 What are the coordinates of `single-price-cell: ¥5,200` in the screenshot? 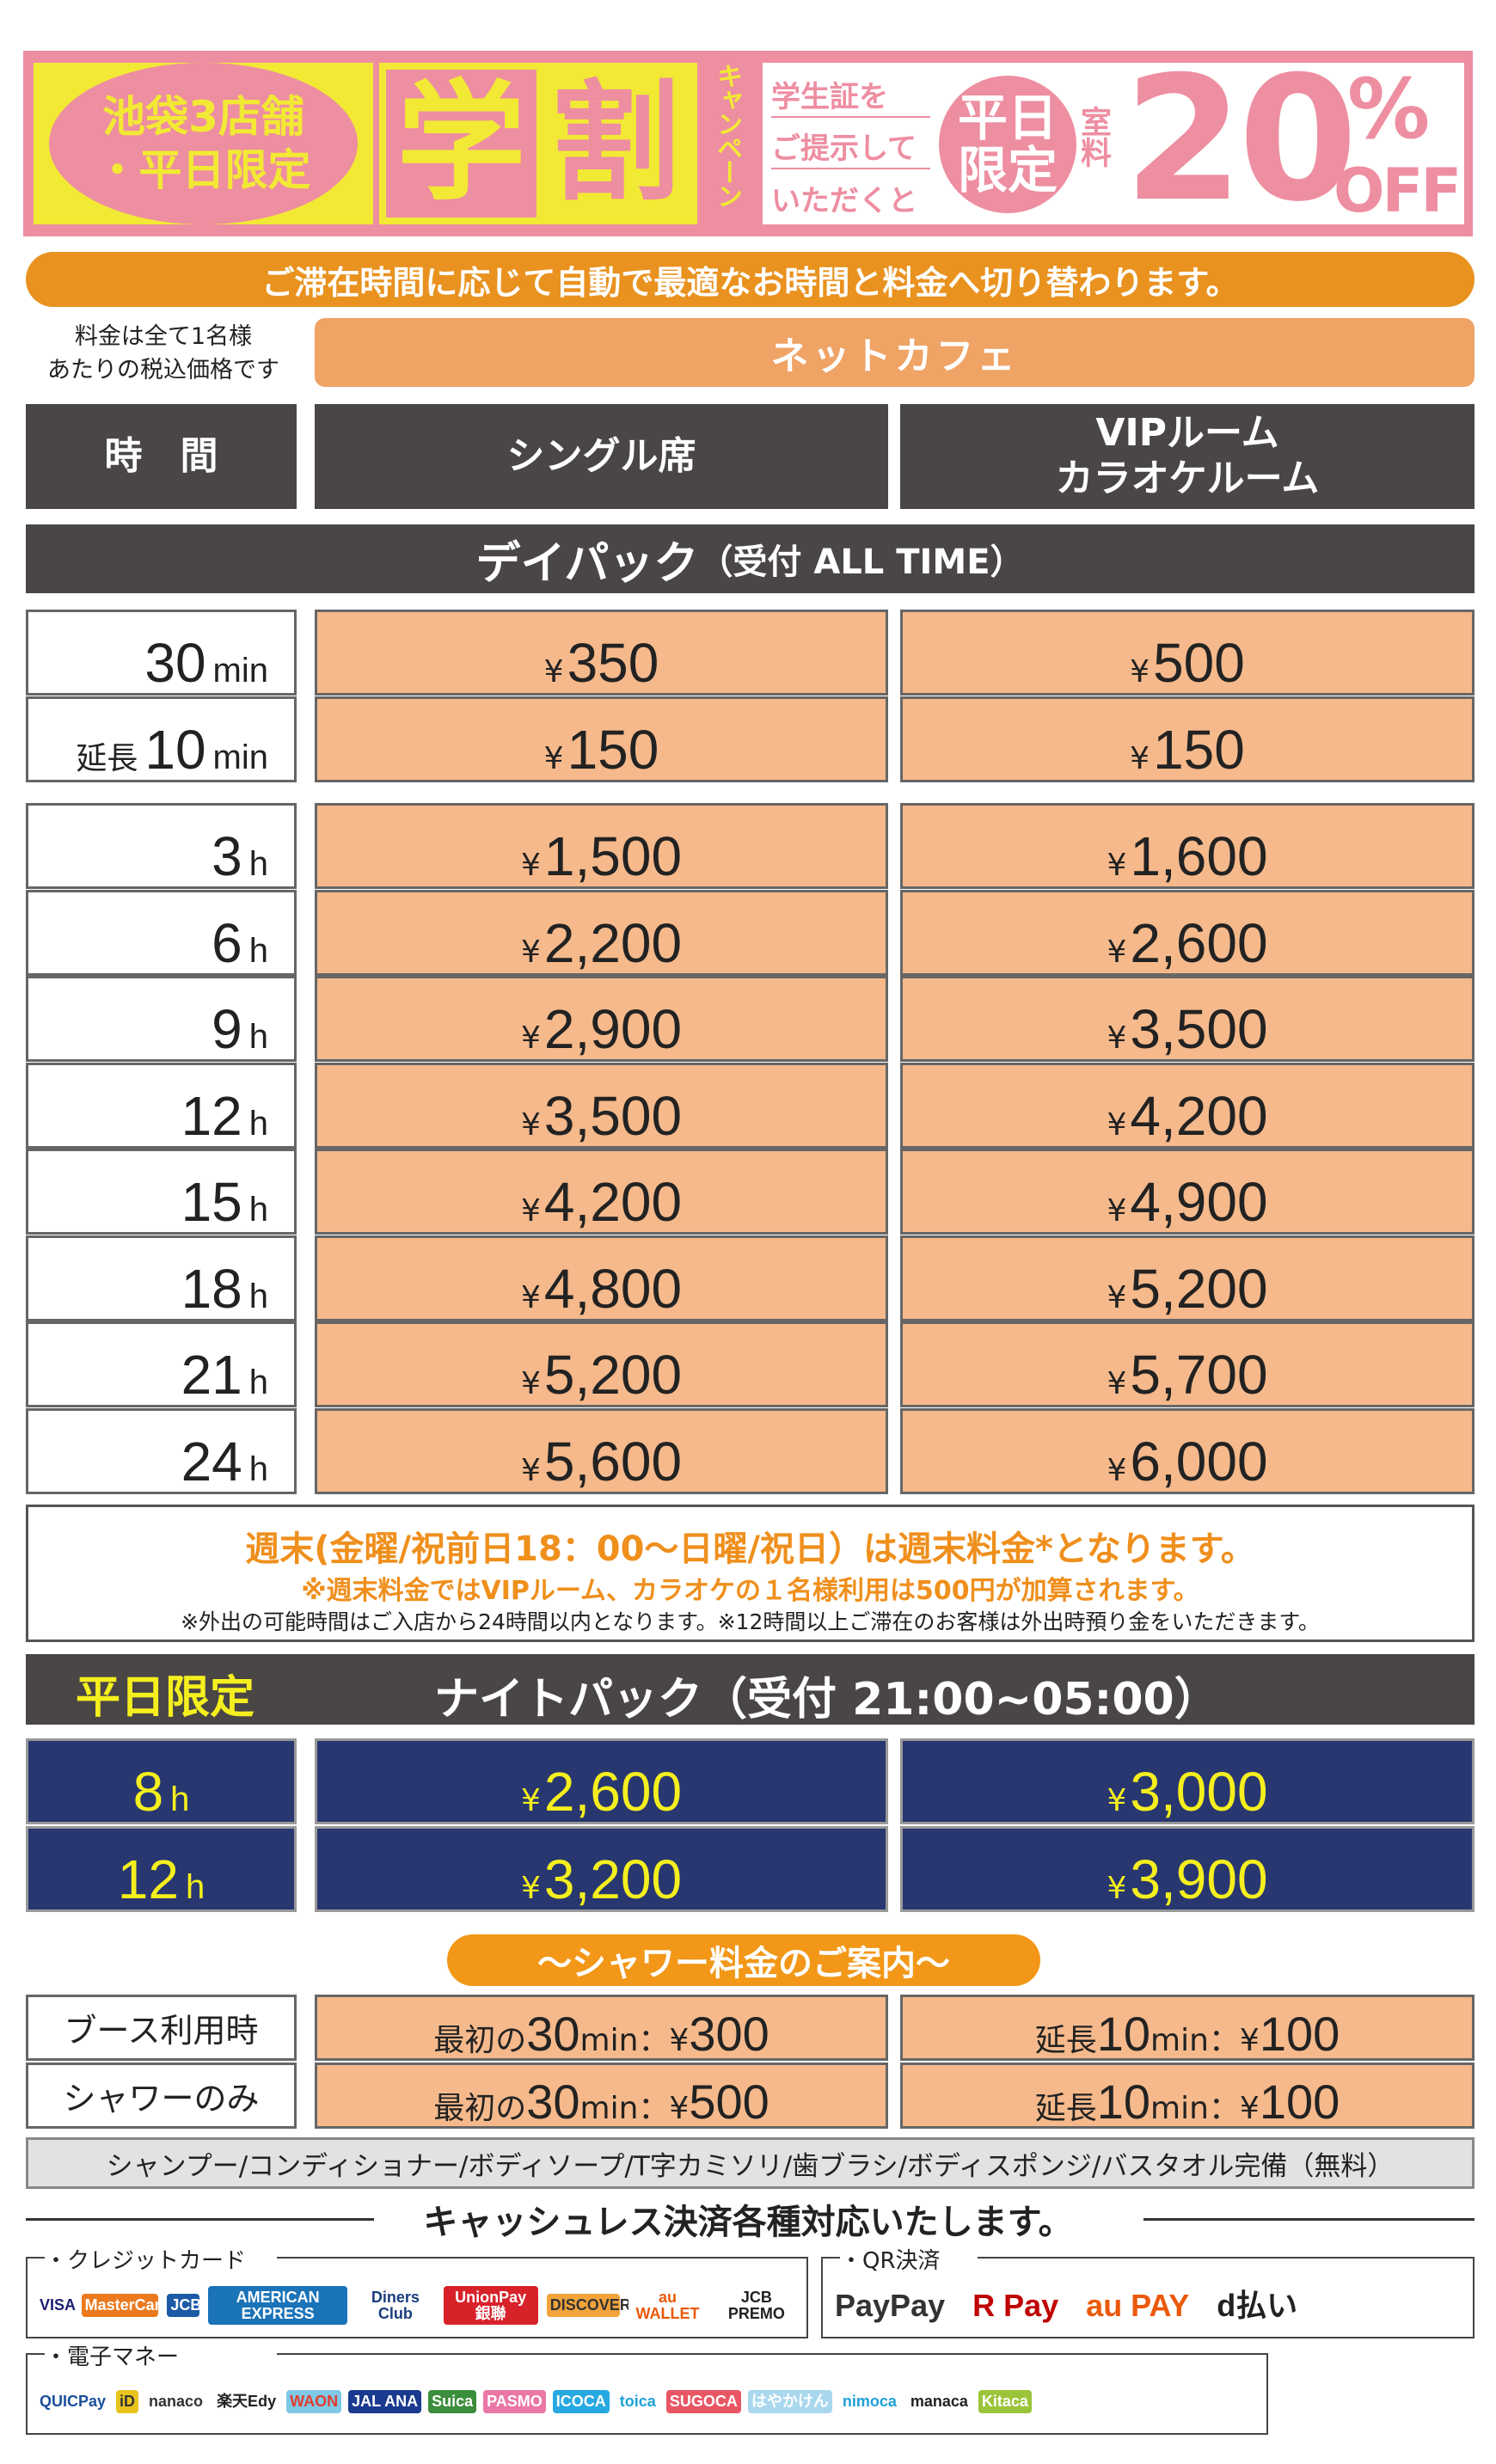 It's located at (601, 1364).